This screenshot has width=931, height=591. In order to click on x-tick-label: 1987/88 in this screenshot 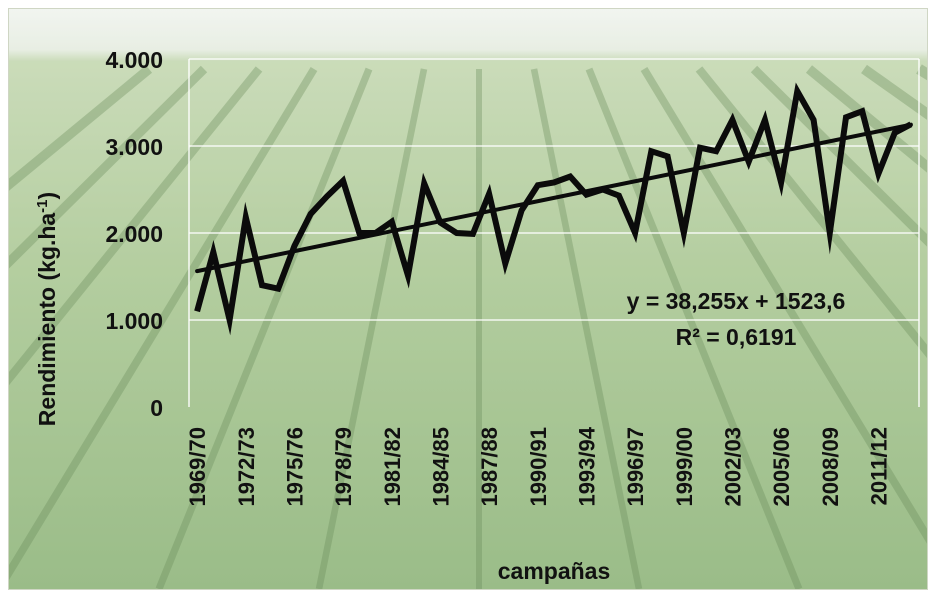, I will do `click(489, 467)`.